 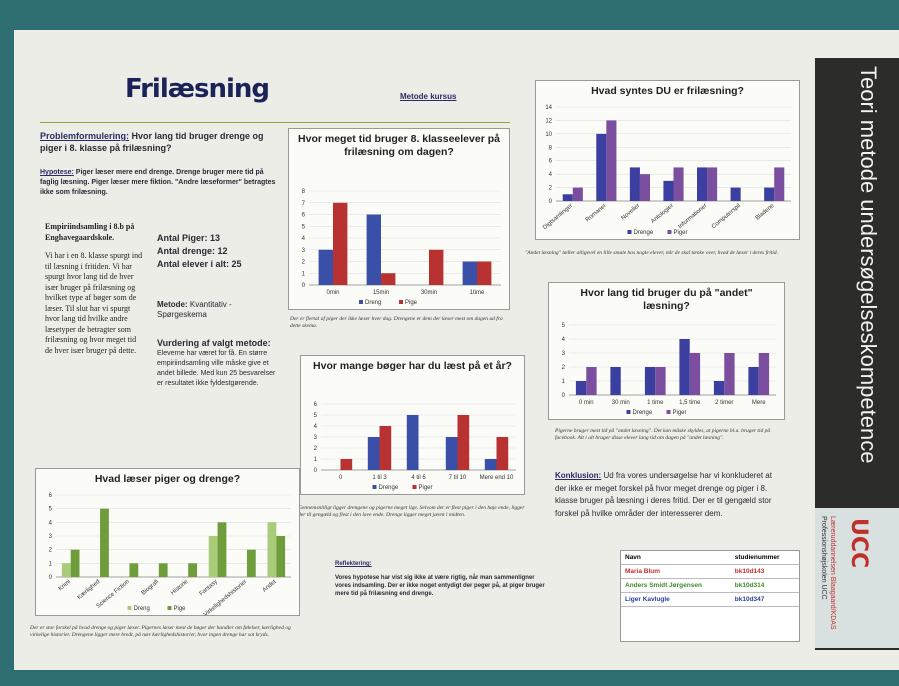 I want to click on x-tick-label: Romaner, so click(x=596, y=213).